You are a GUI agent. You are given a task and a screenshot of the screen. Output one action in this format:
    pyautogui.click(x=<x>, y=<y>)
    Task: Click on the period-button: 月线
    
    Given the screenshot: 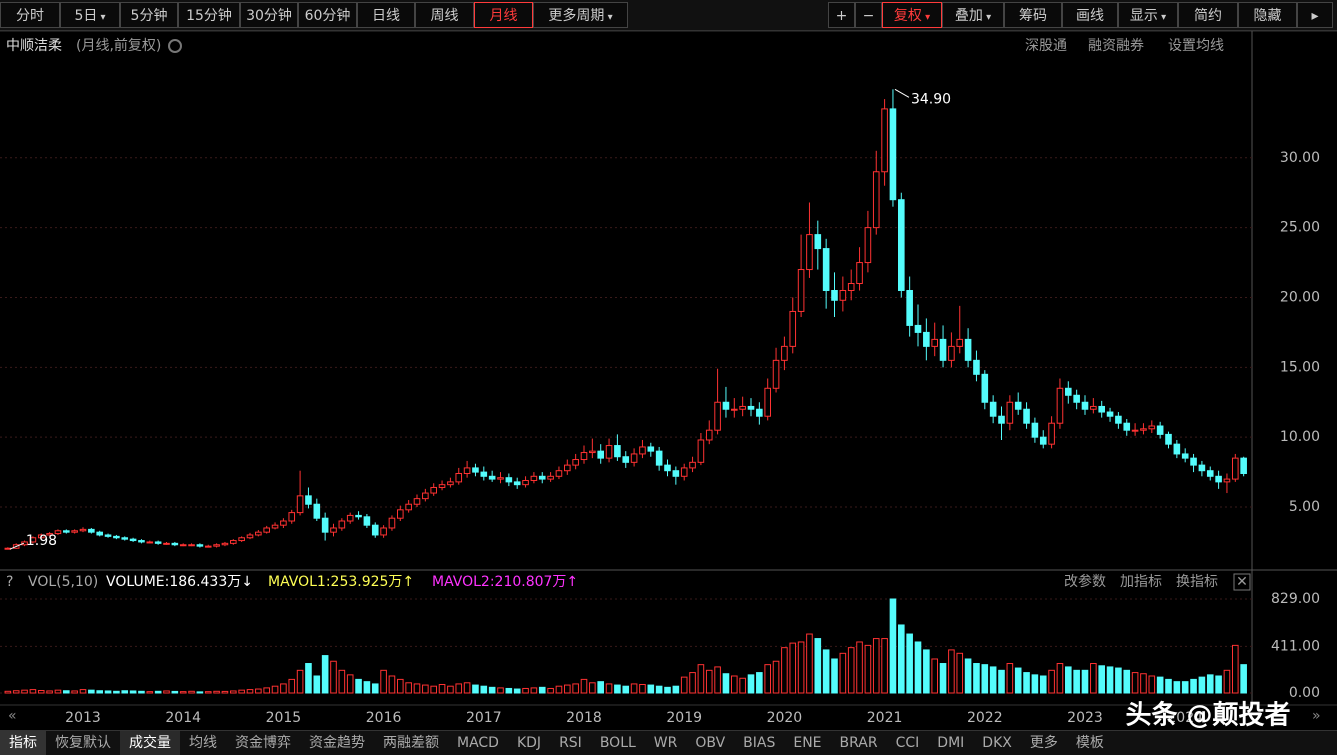 What is the action you would take?
    pyautogui.click(x=503, y=15)
    